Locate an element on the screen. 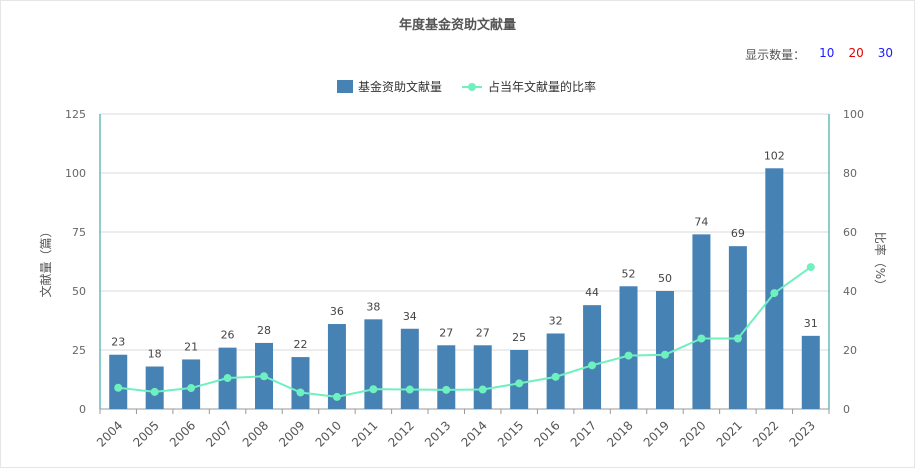 The height and width of the screenshot is (468, 915). x-tick-label: 2018 is located at coordinates (619, 433).